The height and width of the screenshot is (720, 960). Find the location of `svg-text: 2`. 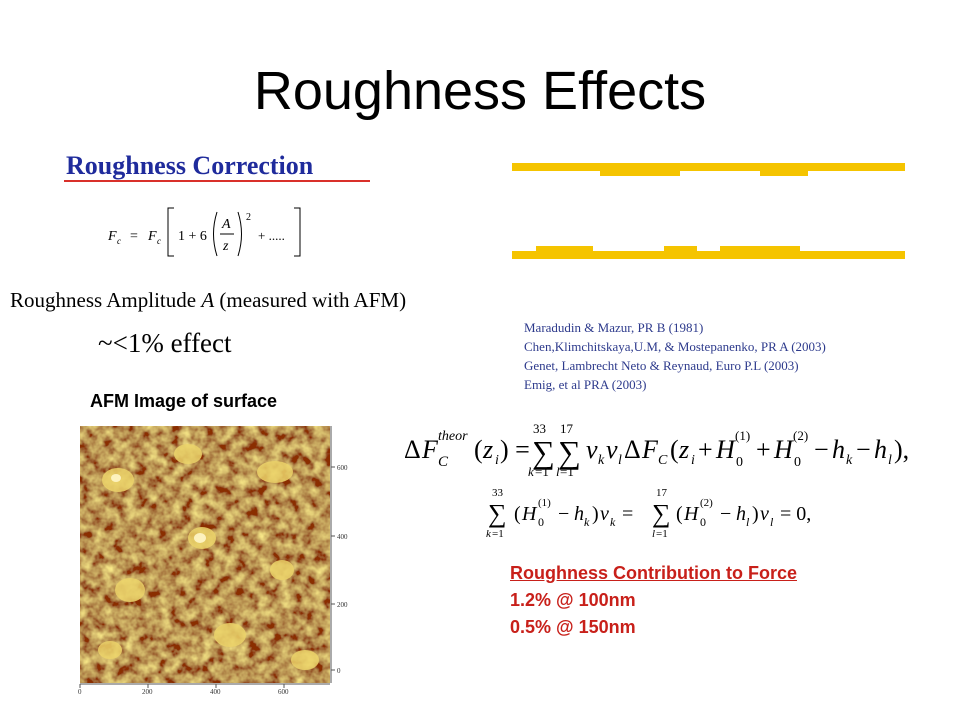

svg-text: 2 is located at coordinates (248, 217).